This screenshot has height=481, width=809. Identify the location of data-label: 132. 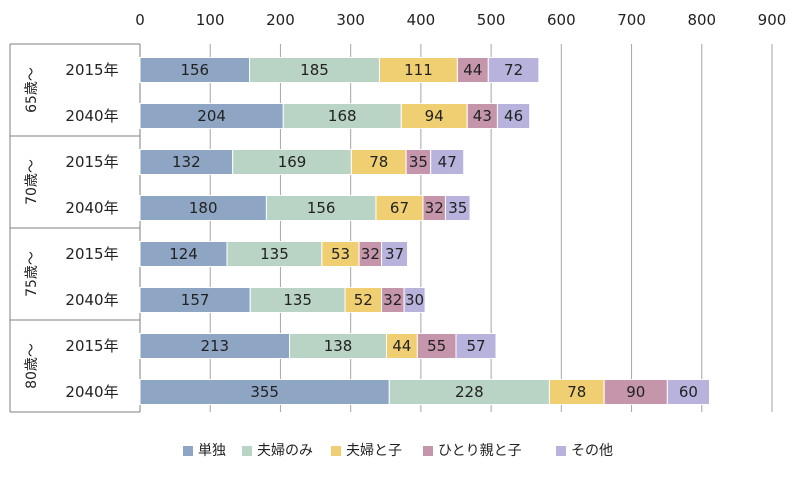
(186, 162).